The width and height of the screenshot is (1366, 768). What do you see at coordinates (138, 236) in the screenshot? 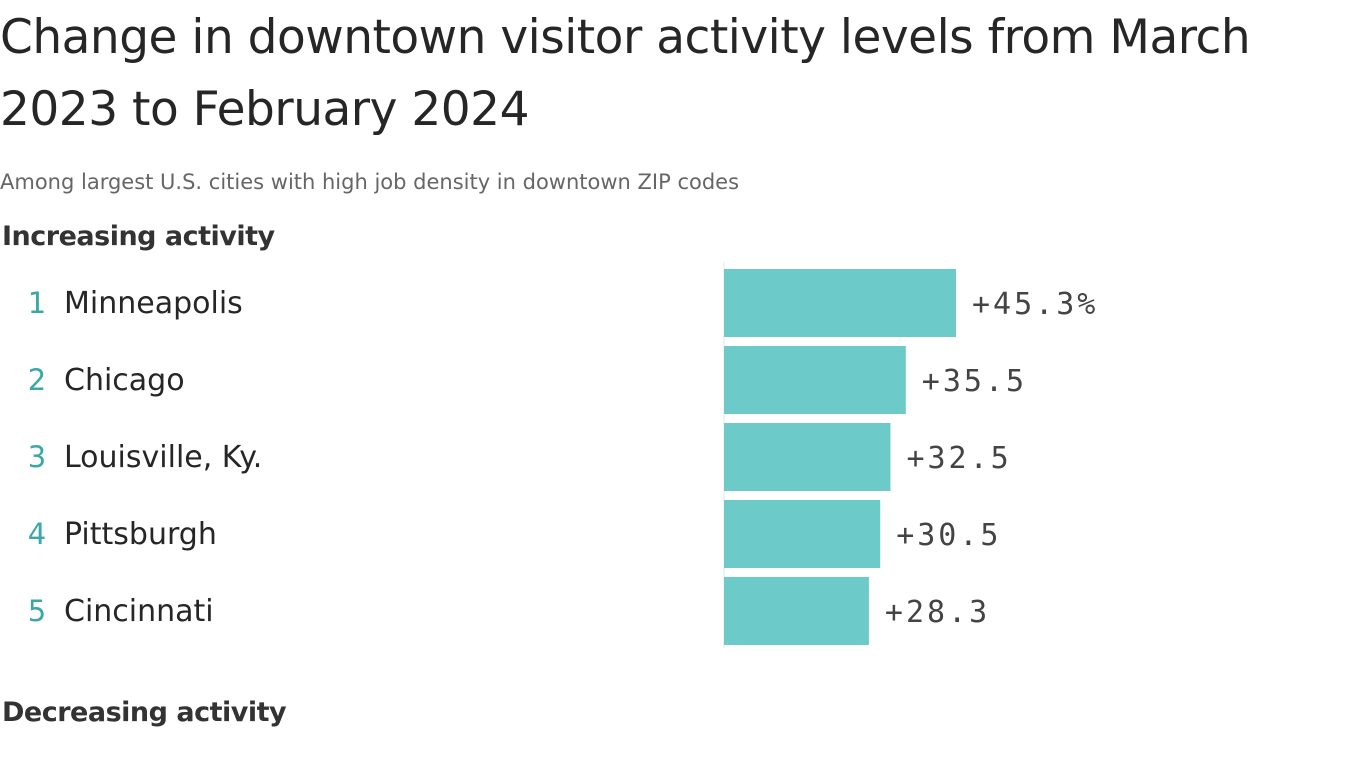
I see `section-label-increasing: Increasing activity` at bounding box center [138, 236].